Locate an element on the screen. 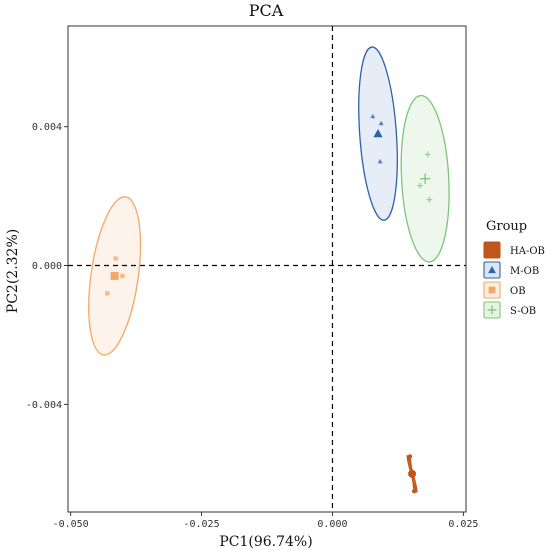 This screenshot has height=550, width=548. x-tick-label-1: -0.025 is located at coordinates (201, 524).